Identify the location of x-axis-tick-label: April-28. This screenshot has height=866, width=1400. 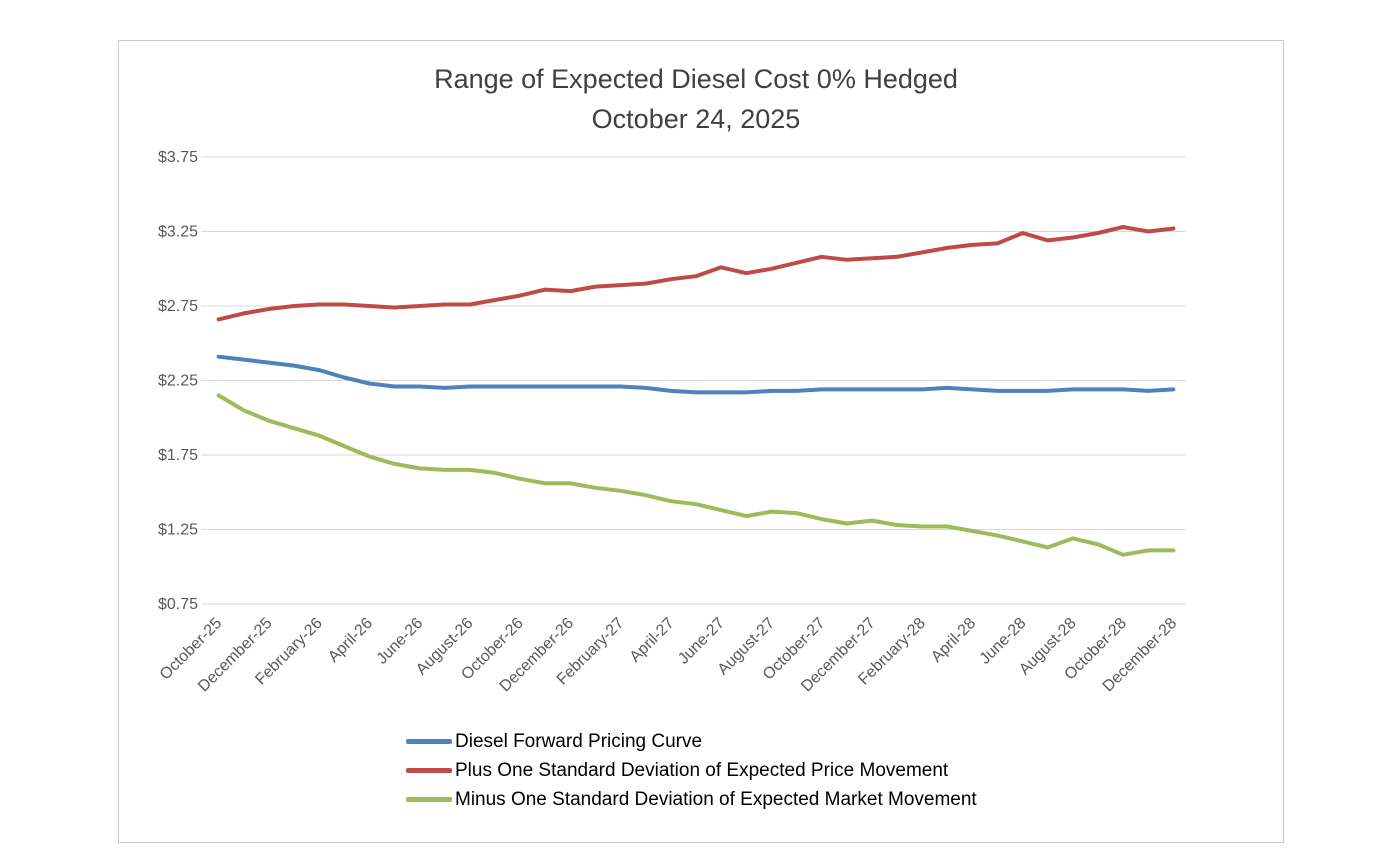
(953, 640).